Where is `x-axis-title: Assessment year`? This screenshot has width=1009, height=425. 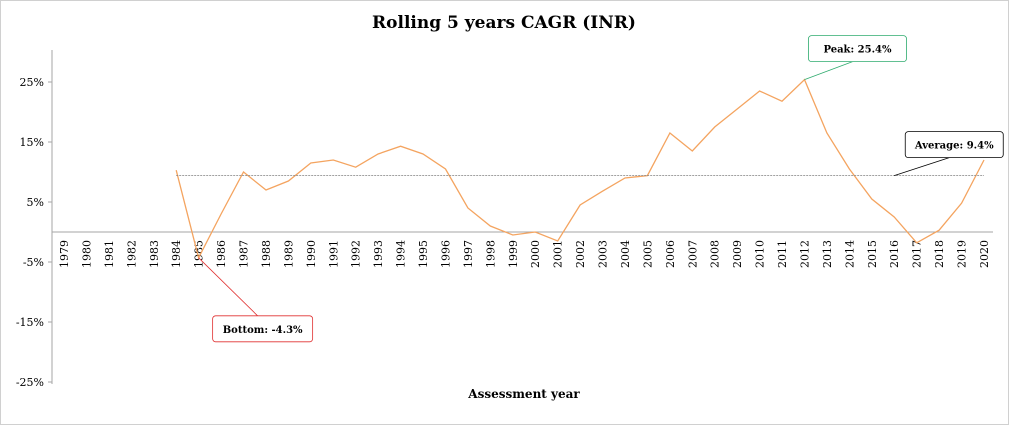
x-axis-title: Assessment year is located at coordinates (523, 394).